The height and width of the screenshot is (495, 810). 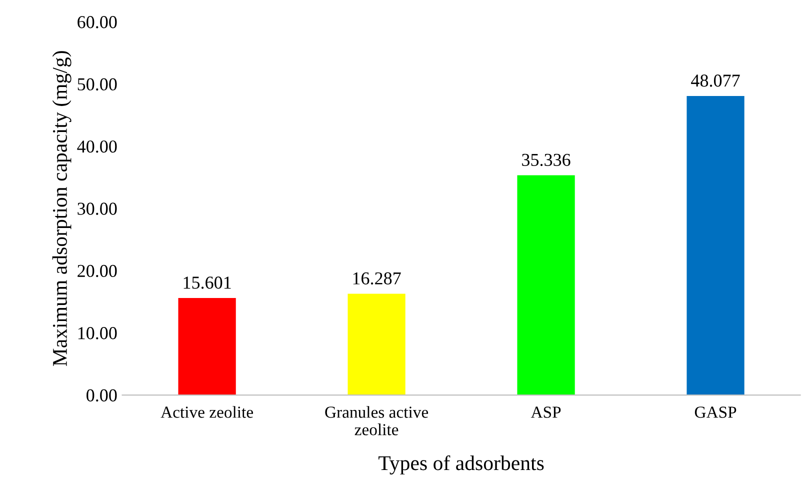 I want to click on x-tick-label: Granules active zeolite, so click(x=376, y=421).